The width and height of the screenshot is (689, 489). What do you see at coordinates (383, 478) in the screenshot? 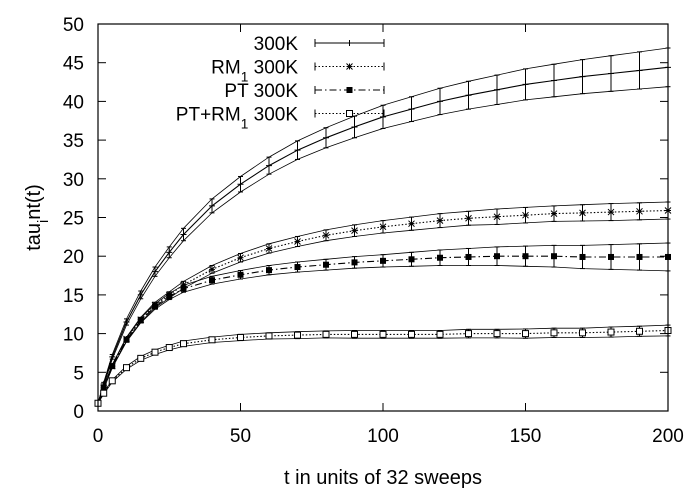
I see `x-axis-label: t in units of 32 sweeps` at bounding box center [383, 478].